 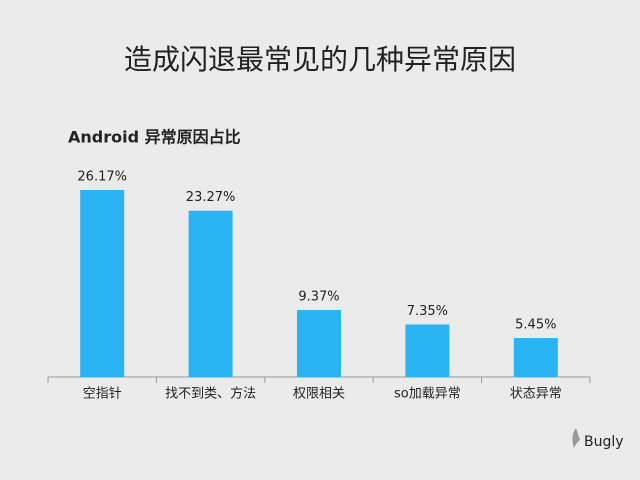 I want to click on x-tick-label: 找不到类、方法, so click(x=210, y=394).